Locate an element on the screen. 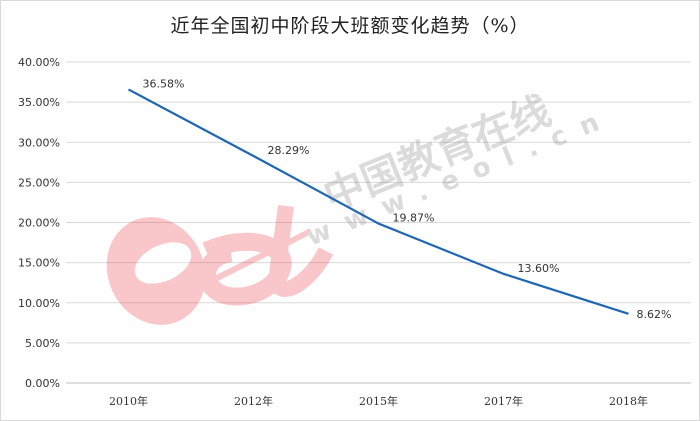  data-label: 8.62% is located at coordinates (654, 314).